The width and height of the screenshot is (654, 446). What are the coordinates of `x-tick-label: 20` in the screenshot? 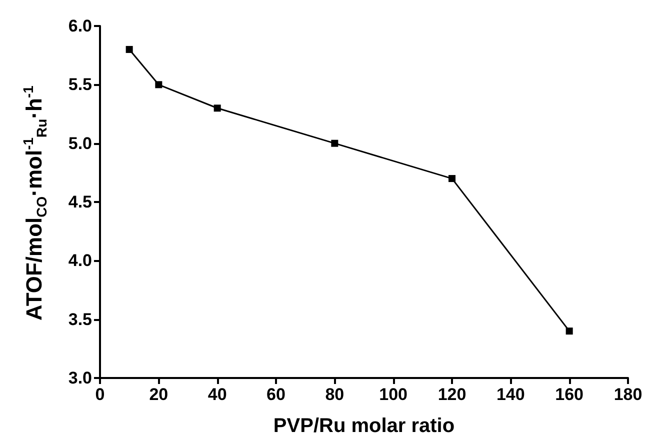 It's located at (158, 394).